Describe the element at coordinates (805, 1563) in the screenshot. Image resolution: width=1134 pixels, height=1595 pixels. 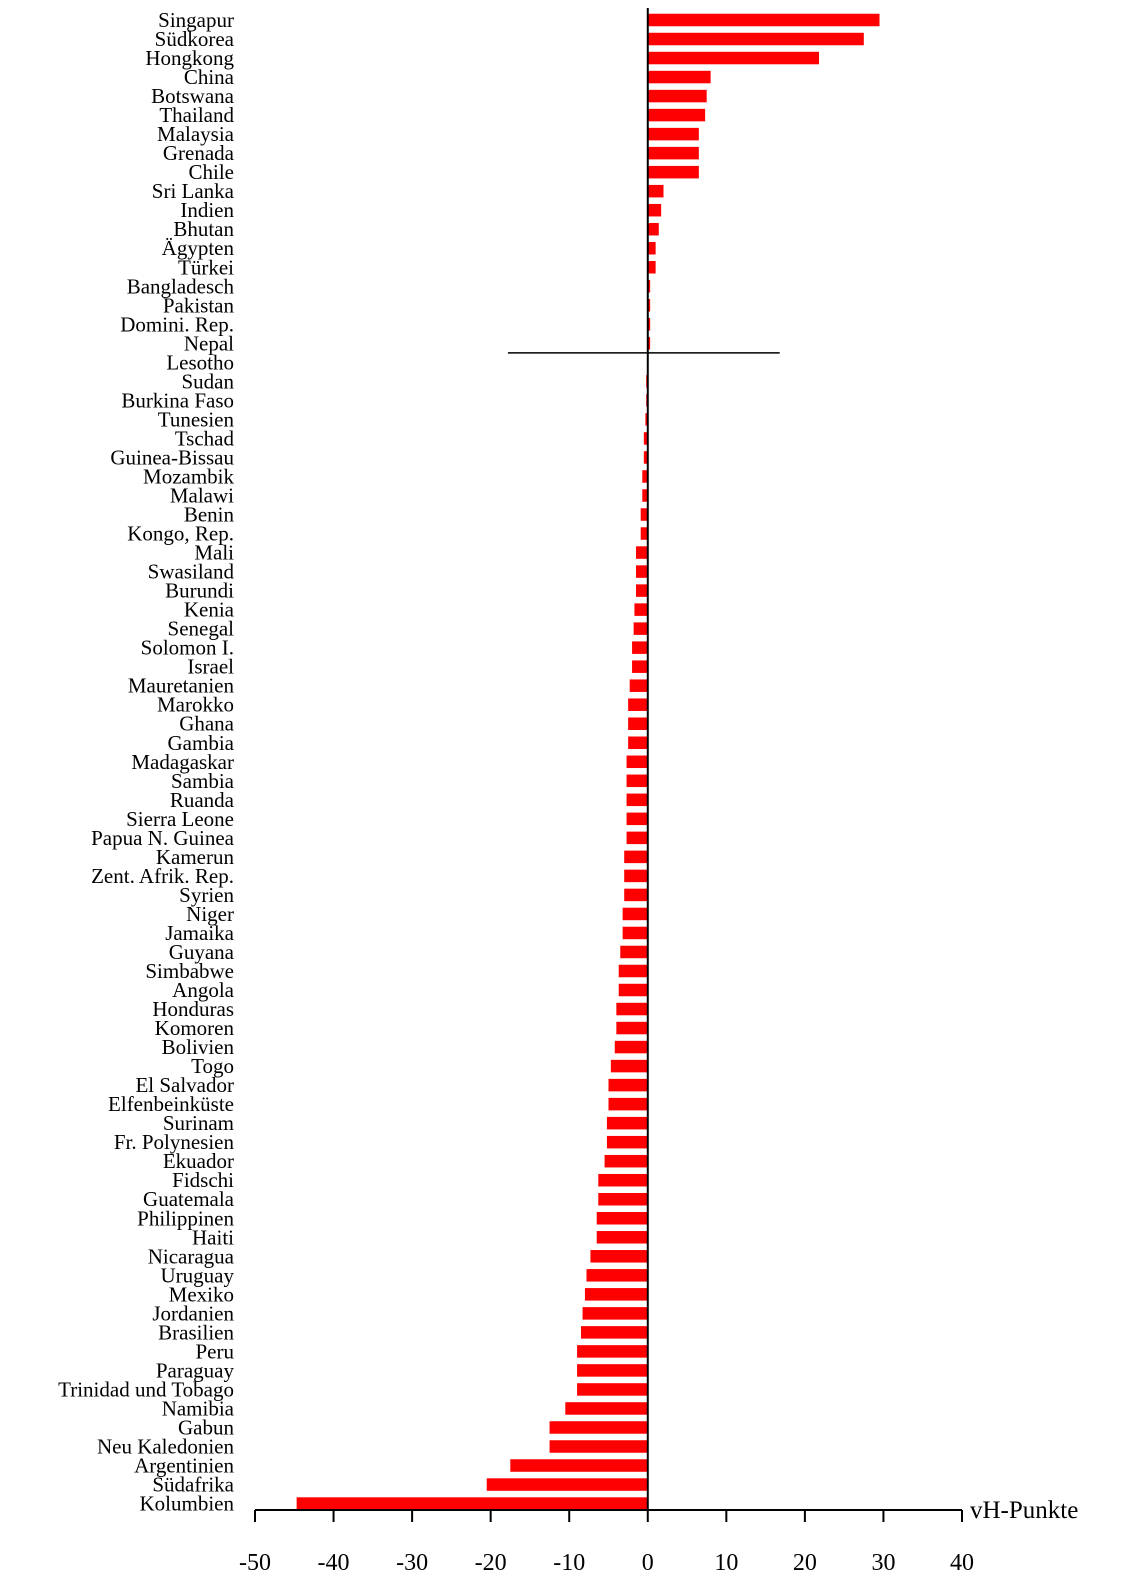
I see `x-tick-label: 20` at that location.